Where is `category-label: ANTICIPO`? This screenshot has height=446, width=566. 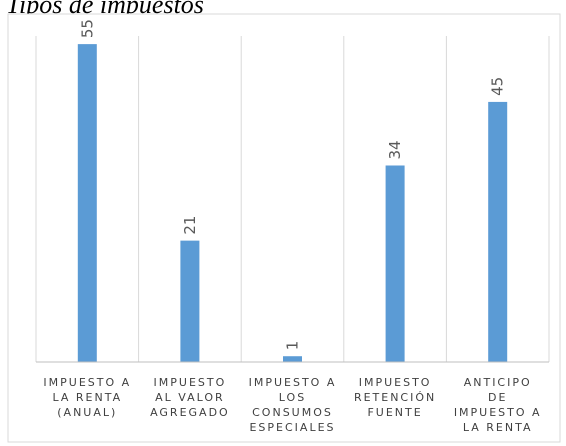 category-label: ANTICIPO is located at coordinates (498, 382).